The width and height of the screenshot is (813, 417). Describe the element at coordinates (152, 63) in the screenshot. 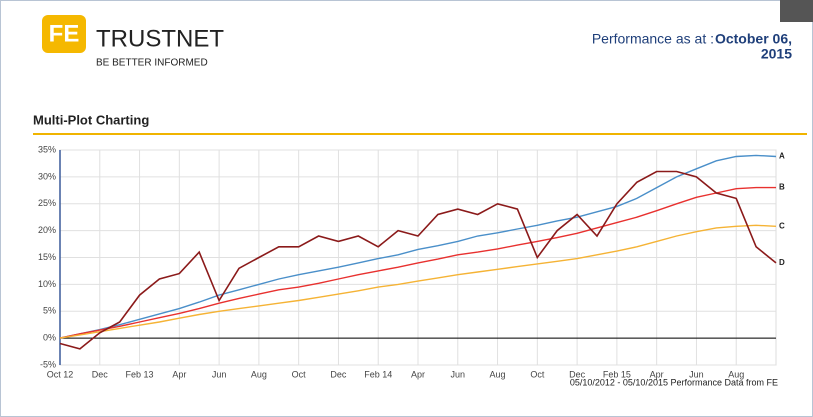

I see `tagline: BE BETTER INFORMED` at that location.